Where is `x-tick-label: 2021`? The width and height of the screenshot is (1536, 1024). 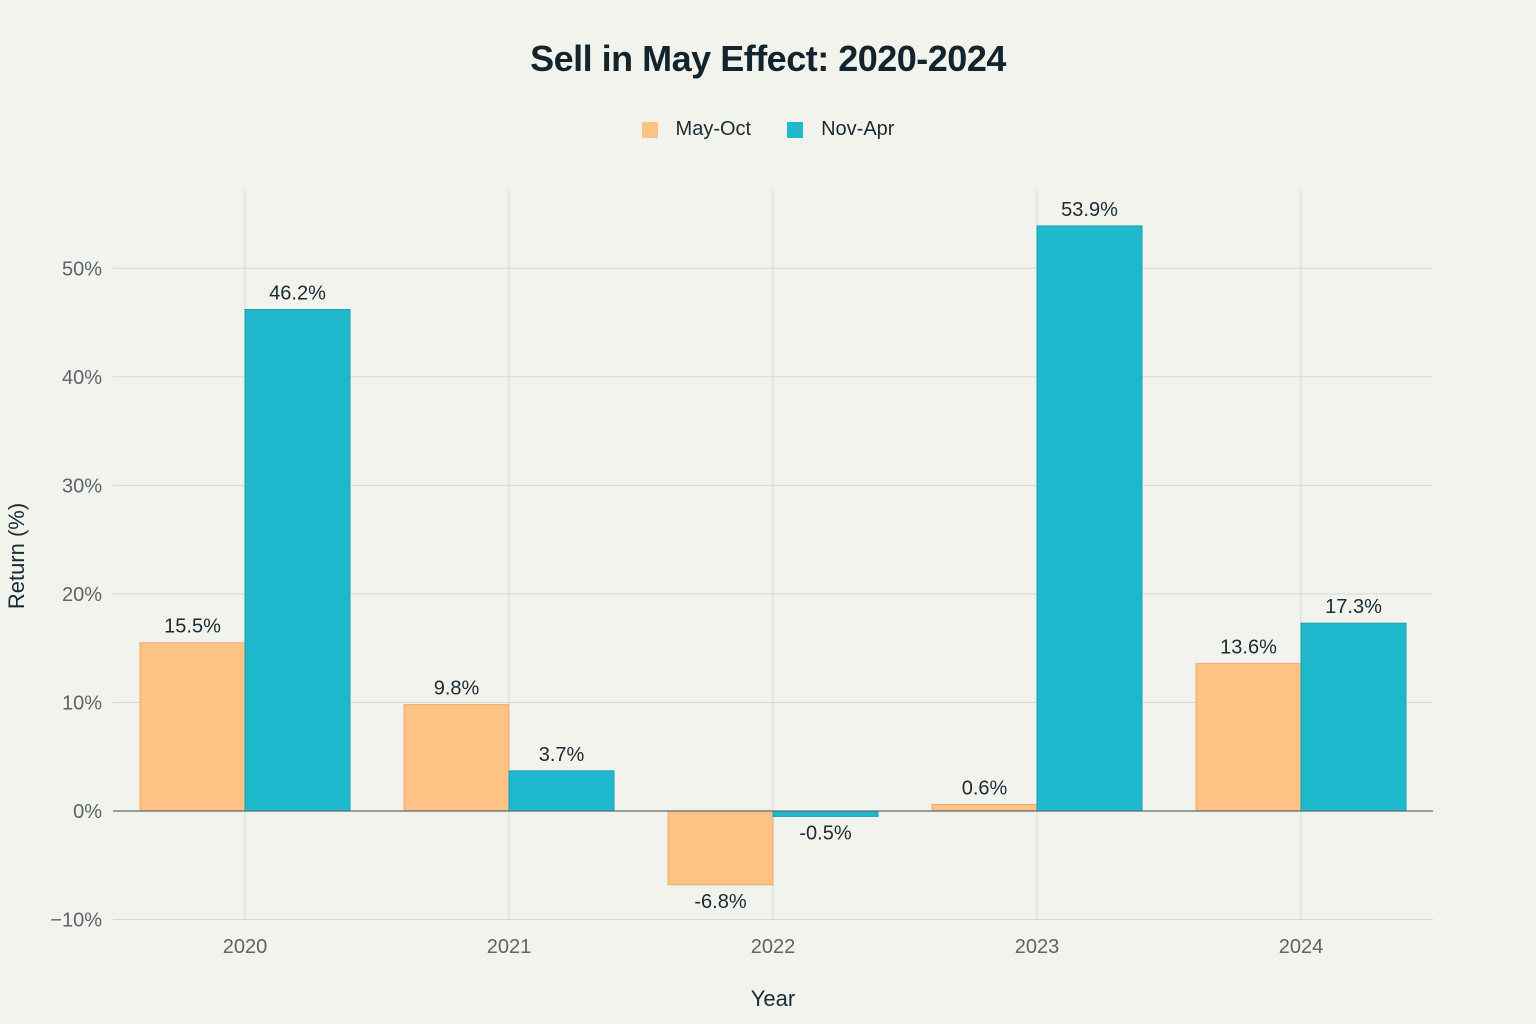
x-tick-label: 2021 is located at coordinates (509, 947).